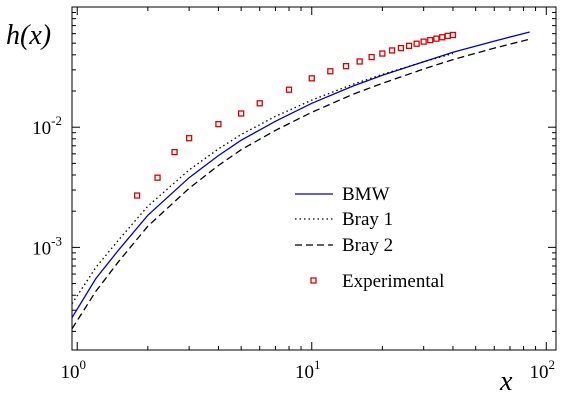 The width and height of the screenshot is (570, 396). Describe the element at coordinates (366, 194) in the screenshot. I see `legend-label-bmw: BMW` at that location.